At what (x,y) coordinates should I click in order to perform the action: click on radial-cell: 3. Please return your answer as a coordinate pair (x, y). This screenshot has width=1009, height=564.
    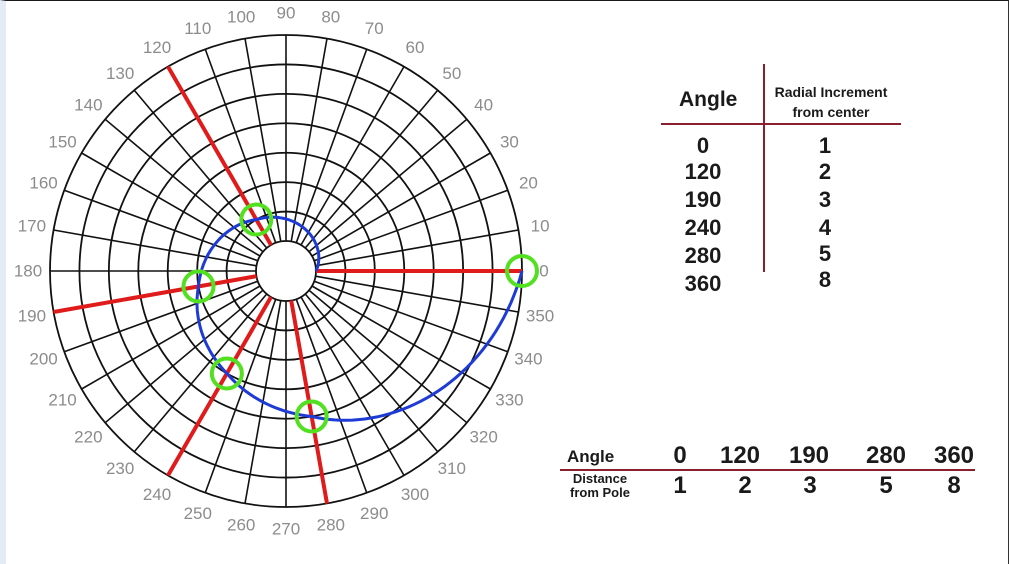
    Looking at the image, I should click on (825, 199).